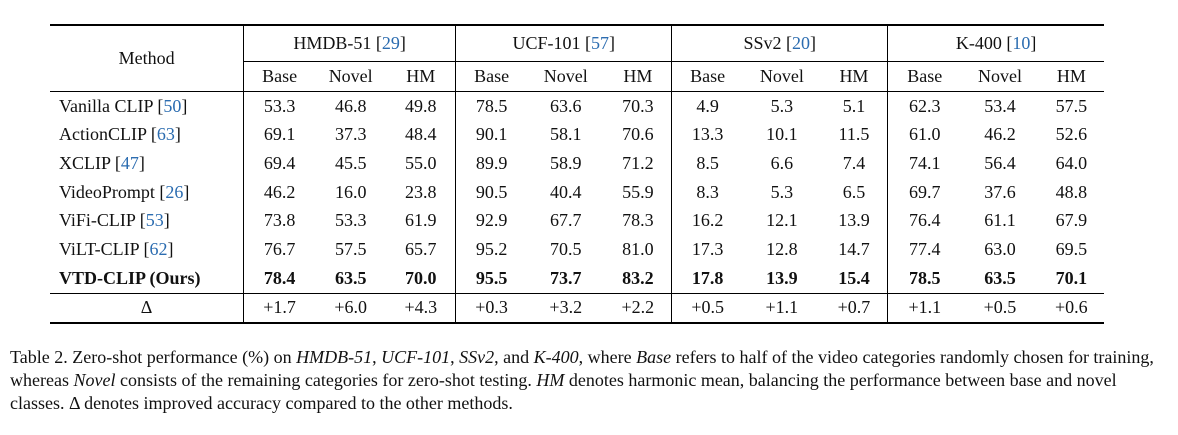  Describe the element at coordinates (350, 162) in the screenshot. I see `value-cell: 45.5` at that location.